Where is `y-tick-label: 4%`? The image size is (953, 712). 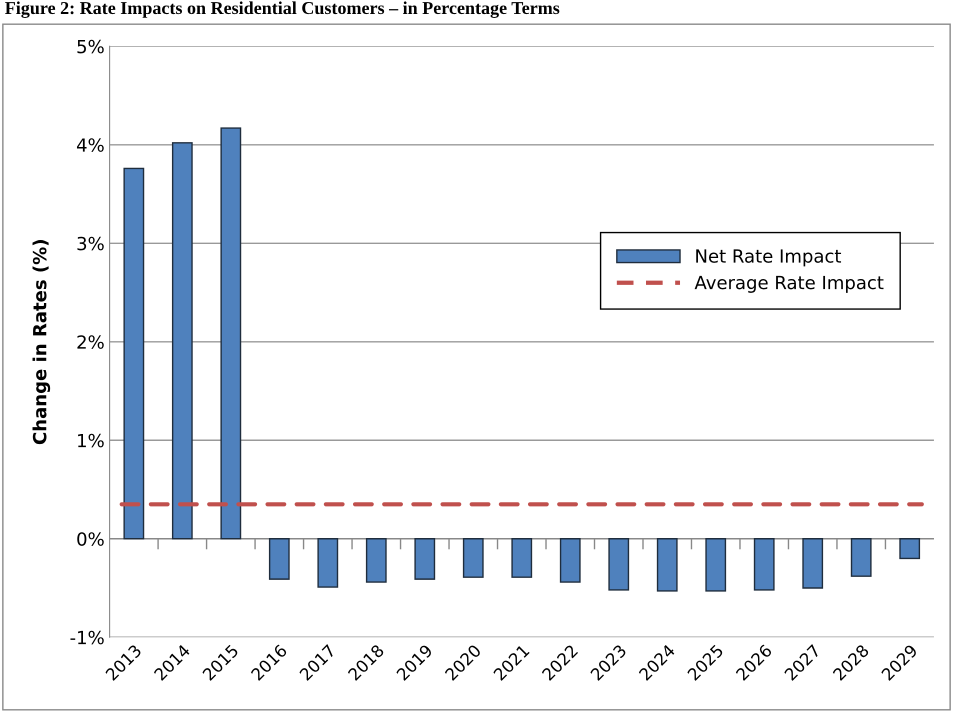 y-tick-label: 4% is located at coordinates (90, 145).